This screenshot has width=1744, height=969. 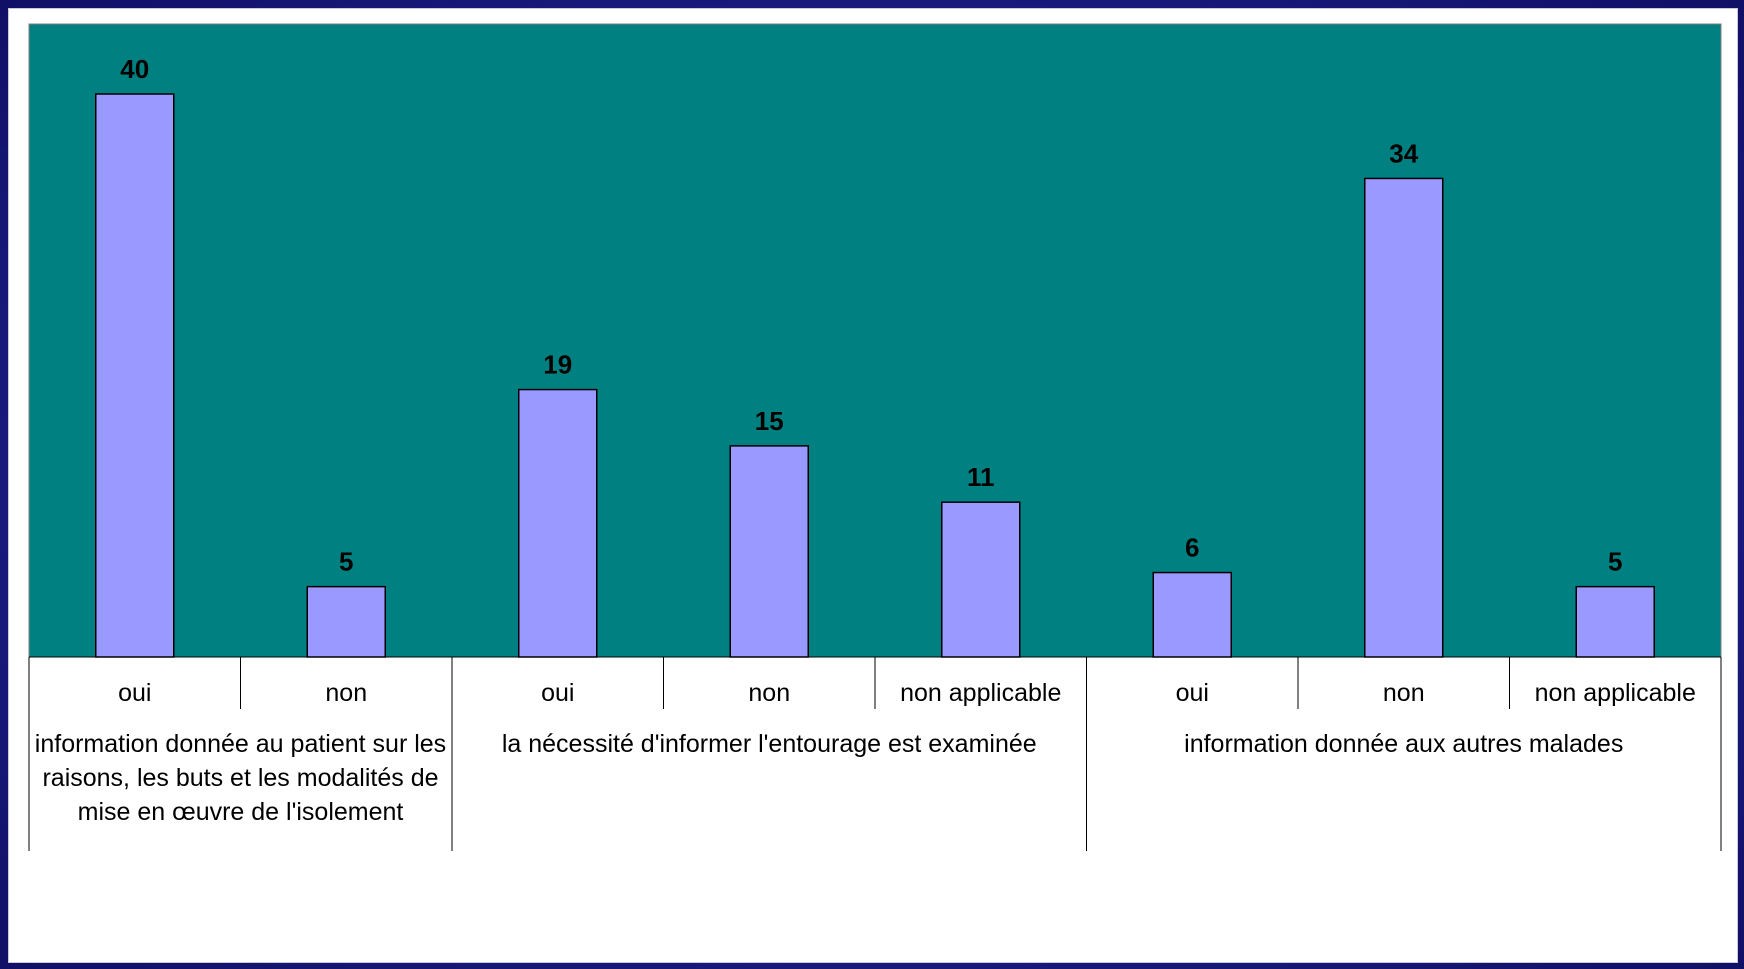 I want to click on bar-value-label: 34, so click(x=1403, y=153).